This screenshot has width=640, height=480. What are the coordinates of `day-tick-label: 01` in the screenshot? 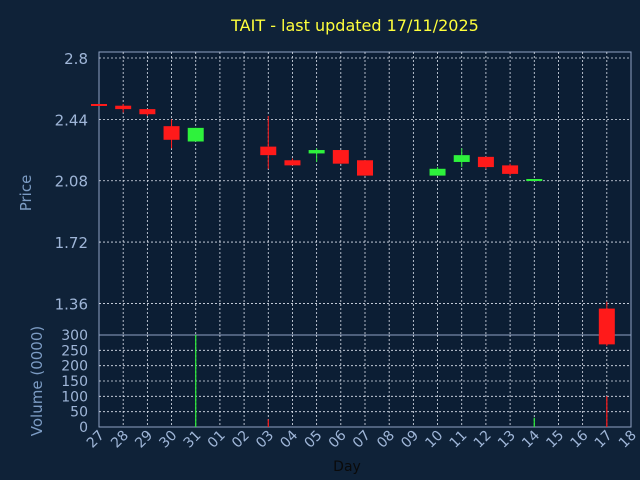 It's located at (217, 440).